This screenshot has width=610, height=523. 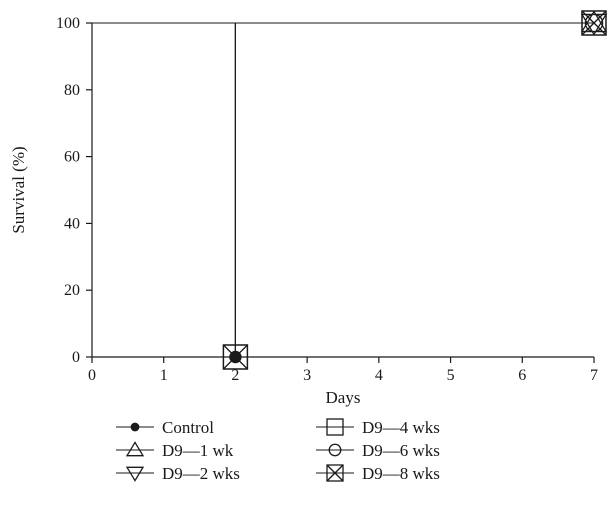 What do you see at coordinates (235, 375) in the screenshot?
I see `x-tick-label: 2` at bounding box center [235, 375].